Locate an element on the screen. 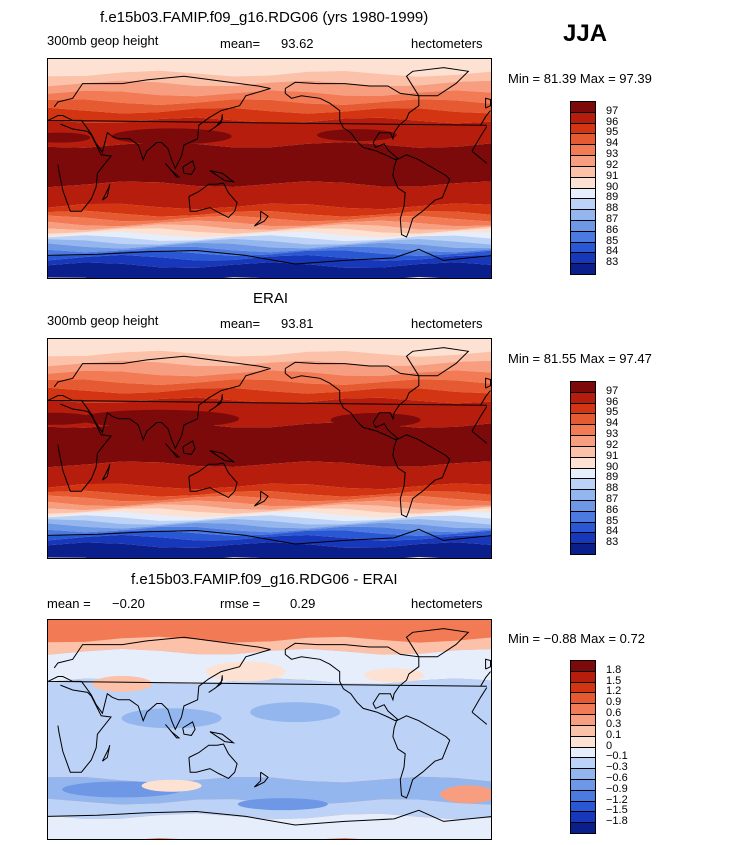 The height and width of the screenshot is (845, 733). colorbar-tick-label: −0.1 is located at coordinates (617, 756).